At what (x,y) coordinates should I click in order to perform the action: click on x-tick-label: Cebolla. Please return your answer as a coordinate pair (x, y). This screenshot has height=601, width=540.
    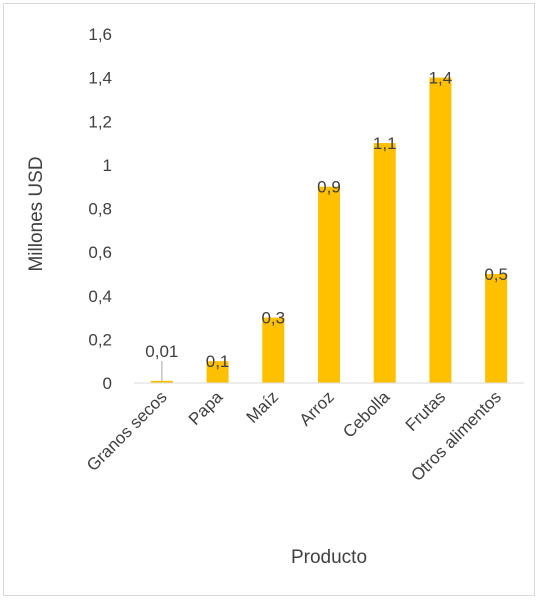
    Looking at the image, I should click on (366, 414).